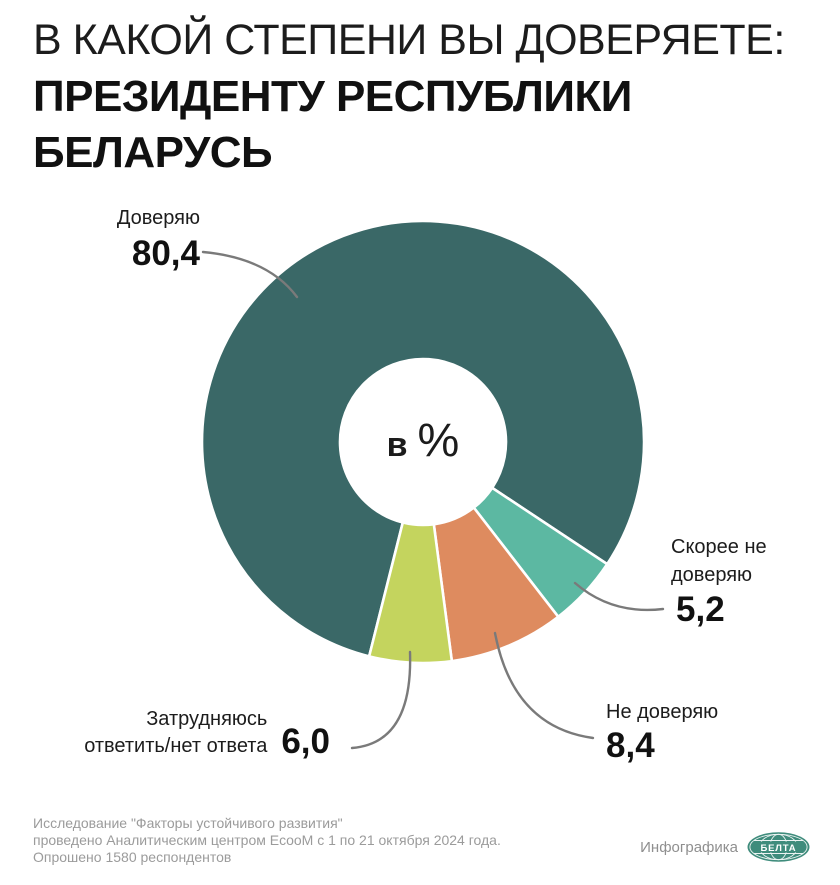 The height and width of the screenshot is (885, 840). I want to click on belta-logo-icon: БЕЛТА, so click(778, 847).